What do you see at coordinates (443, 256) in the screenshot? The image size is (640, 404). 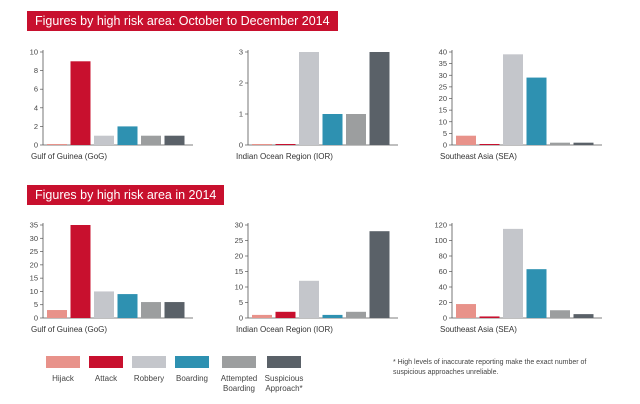 I see `y-tick-label: 80` at bounding box center [443, 256].